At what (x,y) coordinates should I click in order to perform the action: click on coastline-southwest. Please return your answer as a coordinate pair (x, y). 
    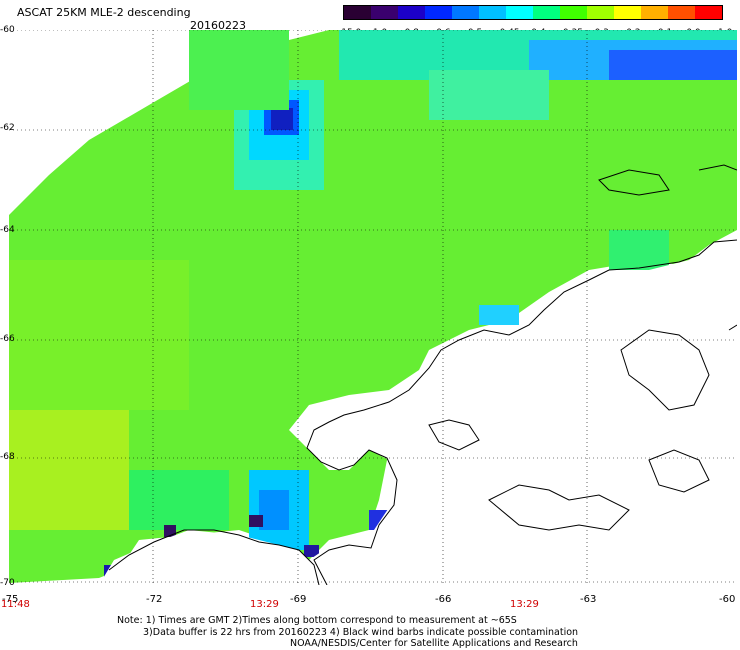
    Looking at the image, I should click on (214, 557).